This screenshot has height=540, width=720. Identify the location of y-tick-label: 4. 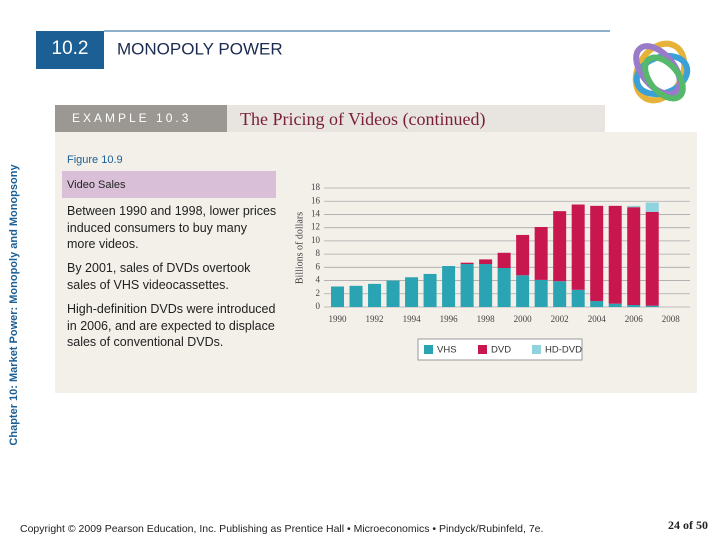
(318, 280).